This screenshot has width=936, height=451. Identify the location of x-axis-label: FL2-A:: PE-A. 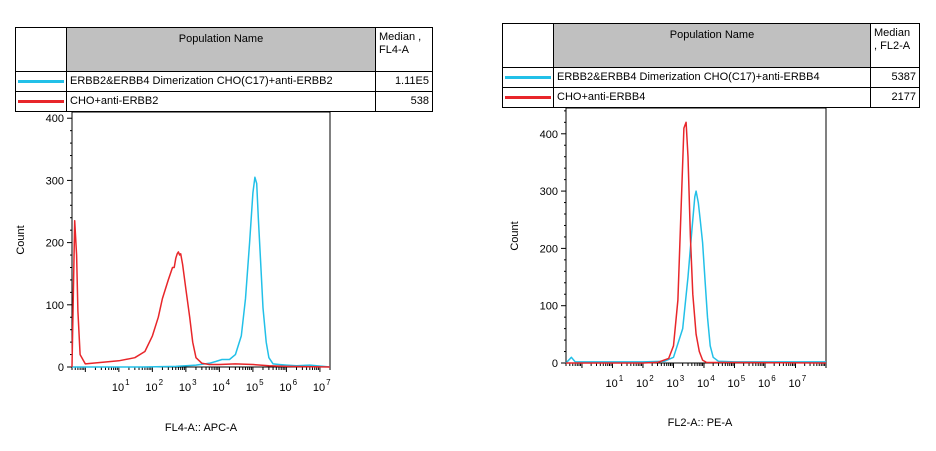
(700, 423).